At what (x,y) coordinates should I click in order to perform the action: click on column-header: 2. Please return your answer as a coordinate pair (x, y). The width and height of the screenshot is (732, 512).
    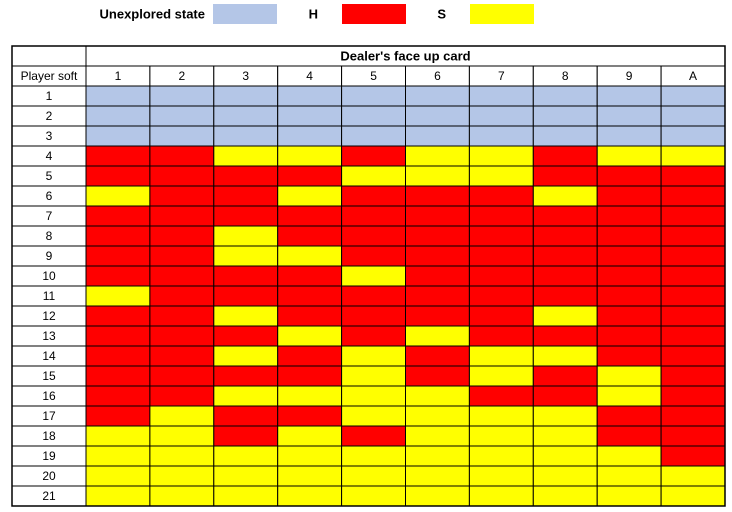
    Looking at the image, I should click on (182, 76).